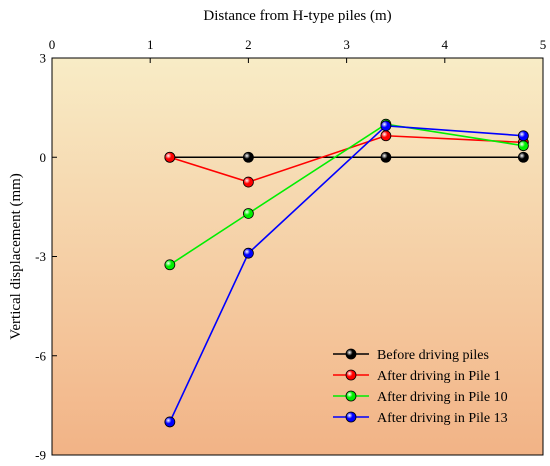 The width and height of the screenshot is (550, 466). Describe the element at coordinates (445, 44) in the screenshot. I see `x-tick-label: 4` at that location.